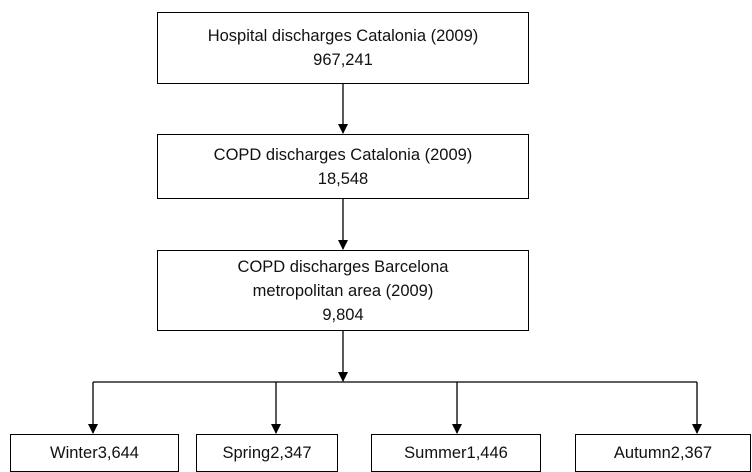  I want to click on season-label: Winter, so click(74, 452).